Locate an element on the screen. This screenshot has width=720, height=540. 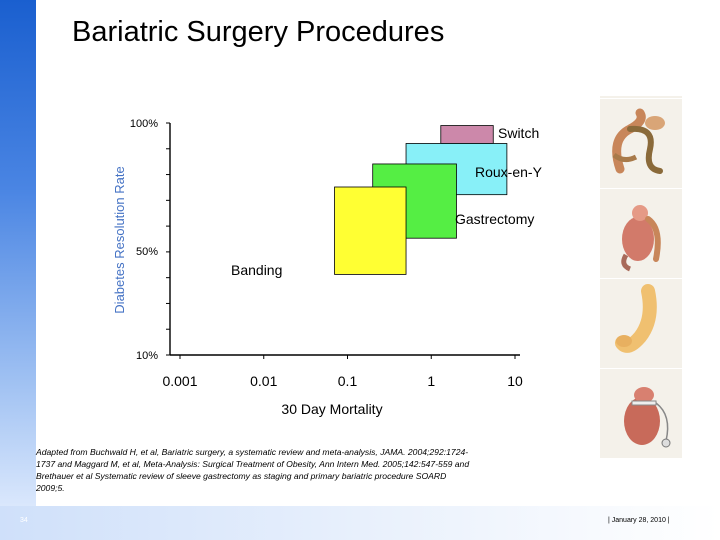
series-rect-banding is located at coordinates (370, 230).